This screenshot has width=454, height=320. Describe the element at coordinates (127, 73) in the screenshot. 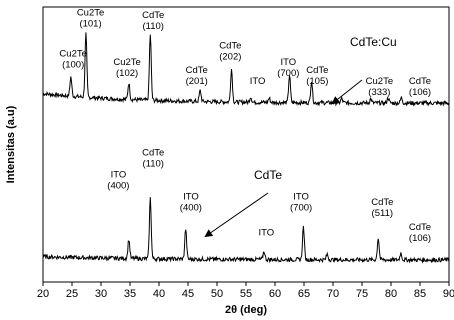

I see `peak-label: (102)` at that location.